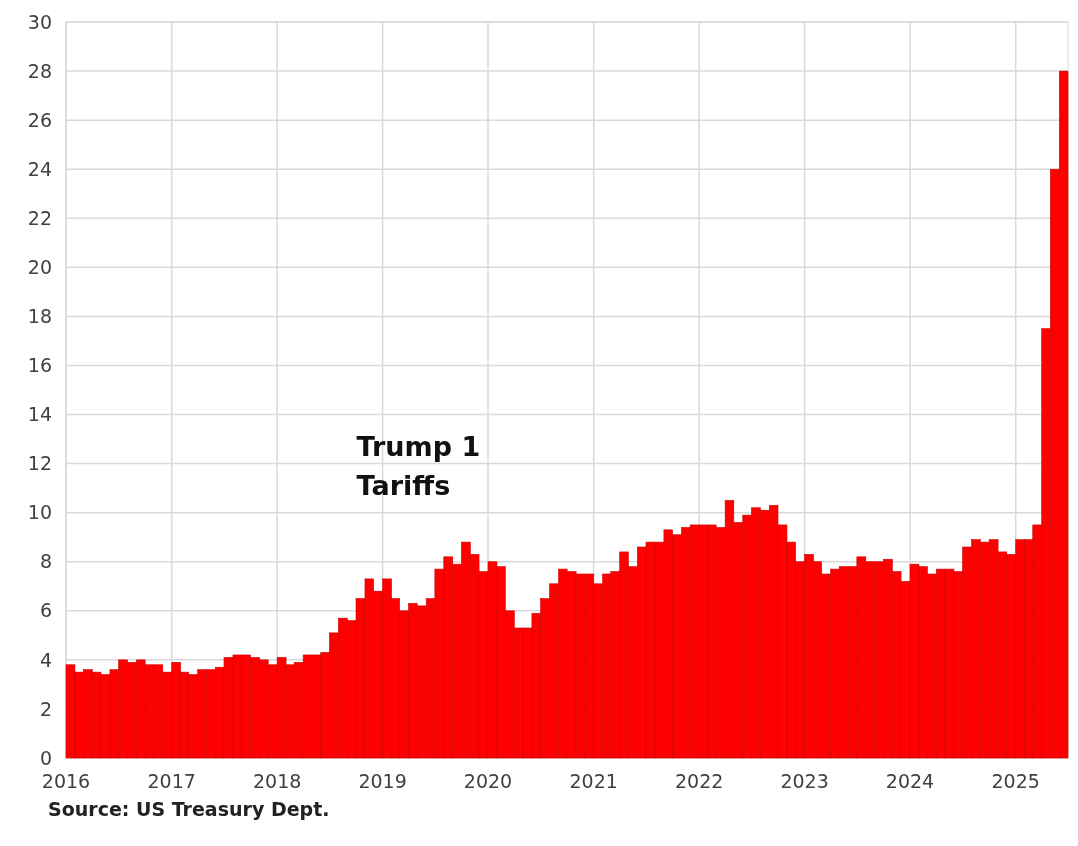 This screenshot has width=1078, height=846. I want to click on y-tick-label: 2, so click(45, 708).